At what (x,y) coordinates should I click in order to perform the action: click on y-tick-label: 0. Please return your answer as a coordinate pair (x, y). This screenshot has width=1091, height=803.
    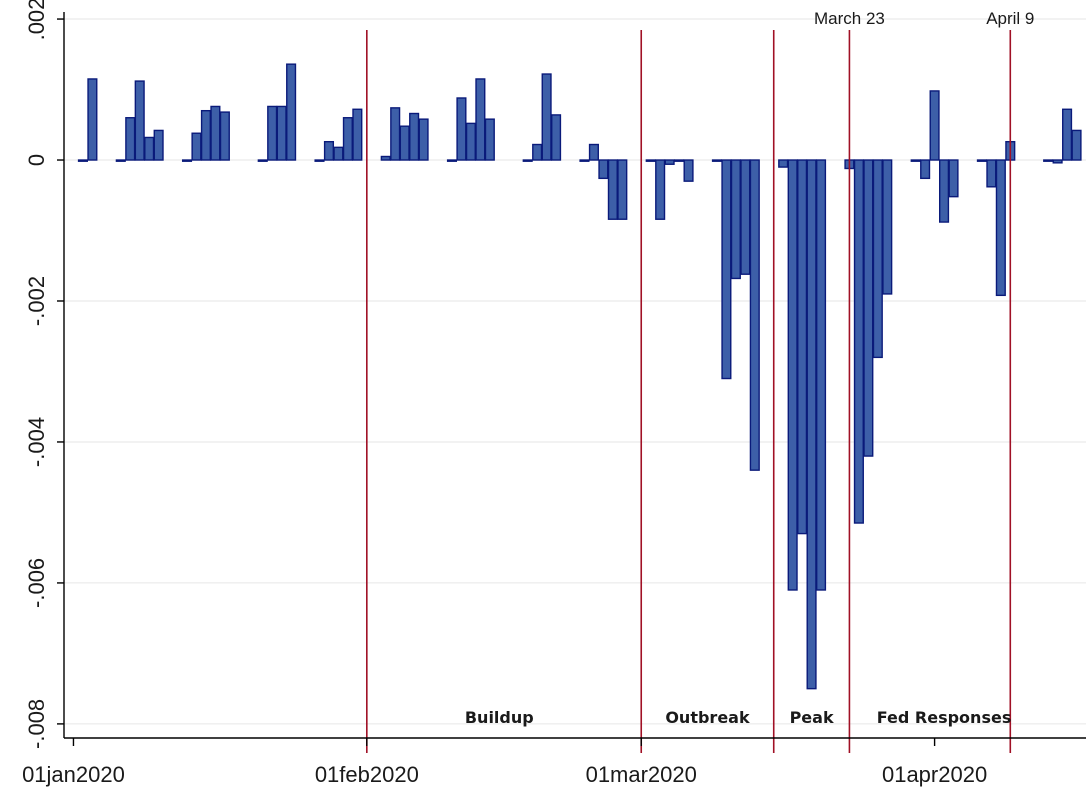
    Looking at the image, I should click on (36, 160).